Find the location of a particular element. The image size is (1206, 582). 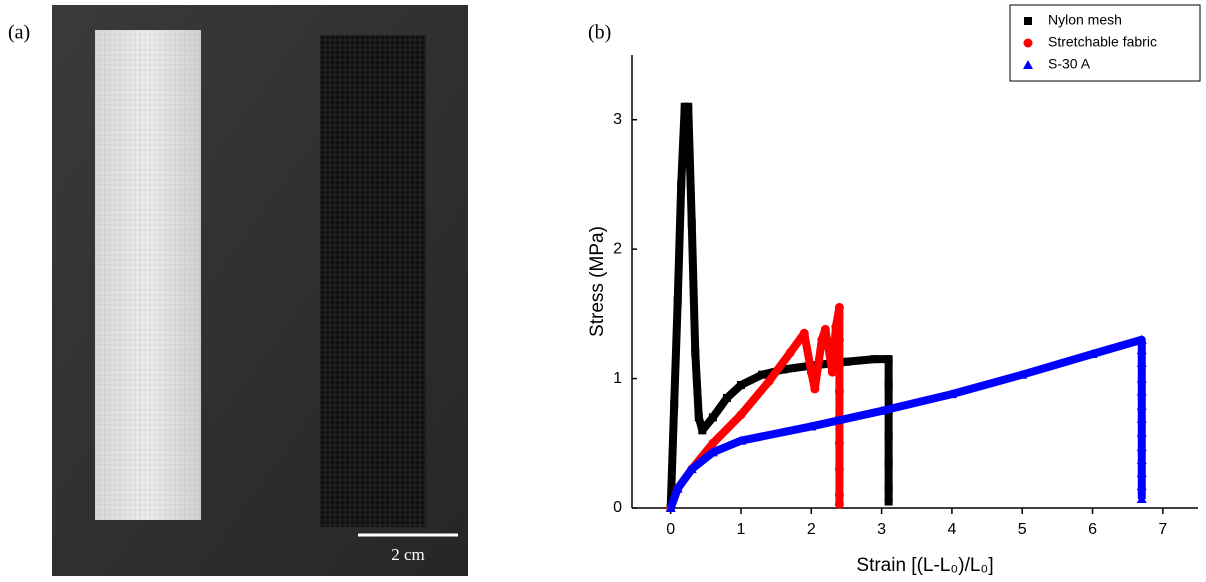

y-tick-label: 1 is located at coordinates (617, 378).